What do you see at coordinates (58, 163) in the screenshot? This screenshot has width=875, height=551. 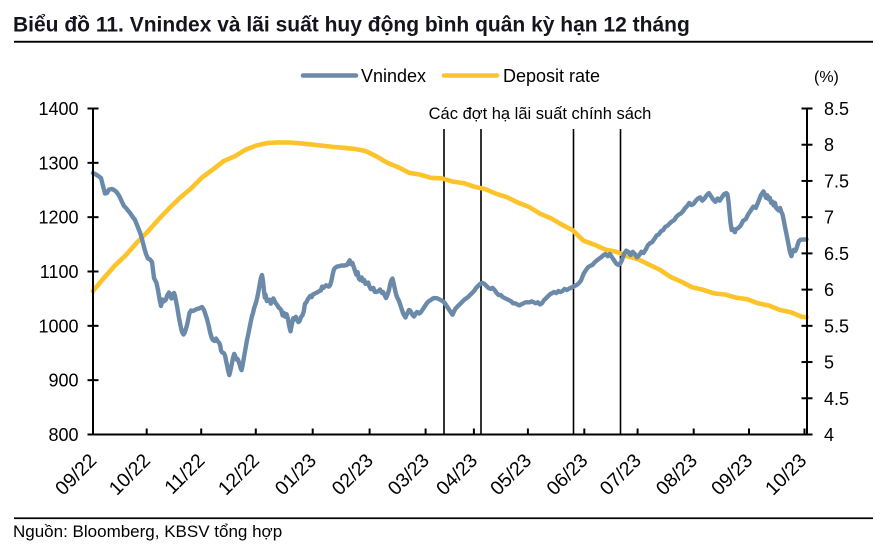 I see `svg-text: 1300` at bounding box center [58, 163].